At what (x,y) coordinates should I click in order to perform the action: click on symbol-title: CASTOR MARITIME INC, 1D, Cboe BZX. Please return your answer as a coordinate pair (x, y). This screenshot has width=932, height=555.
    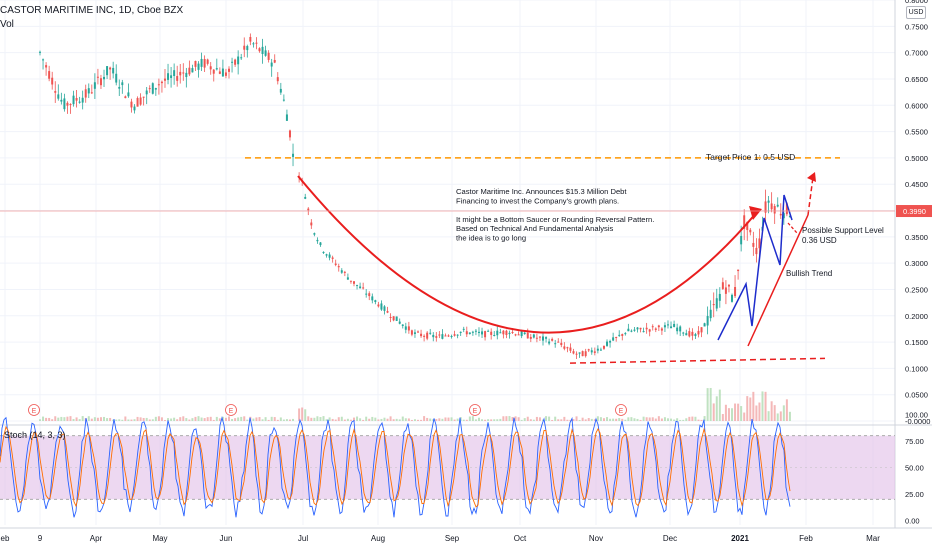
    Looking at the image, I should click on (92, 10).